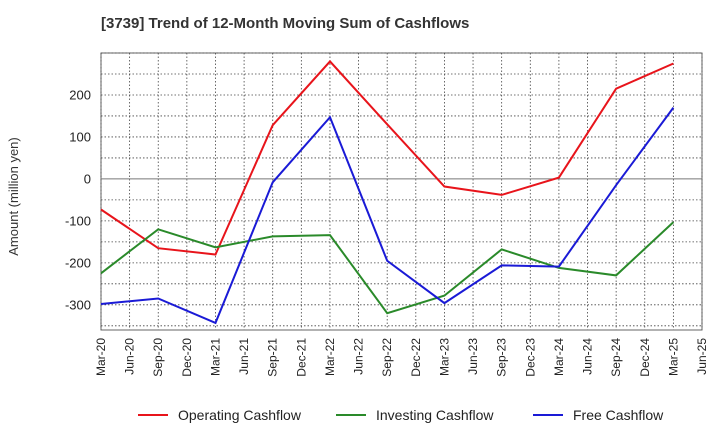 This screenshot has width=720, height=440. I want to click on legend-label: Operating Cashflow, so click(240, 415).